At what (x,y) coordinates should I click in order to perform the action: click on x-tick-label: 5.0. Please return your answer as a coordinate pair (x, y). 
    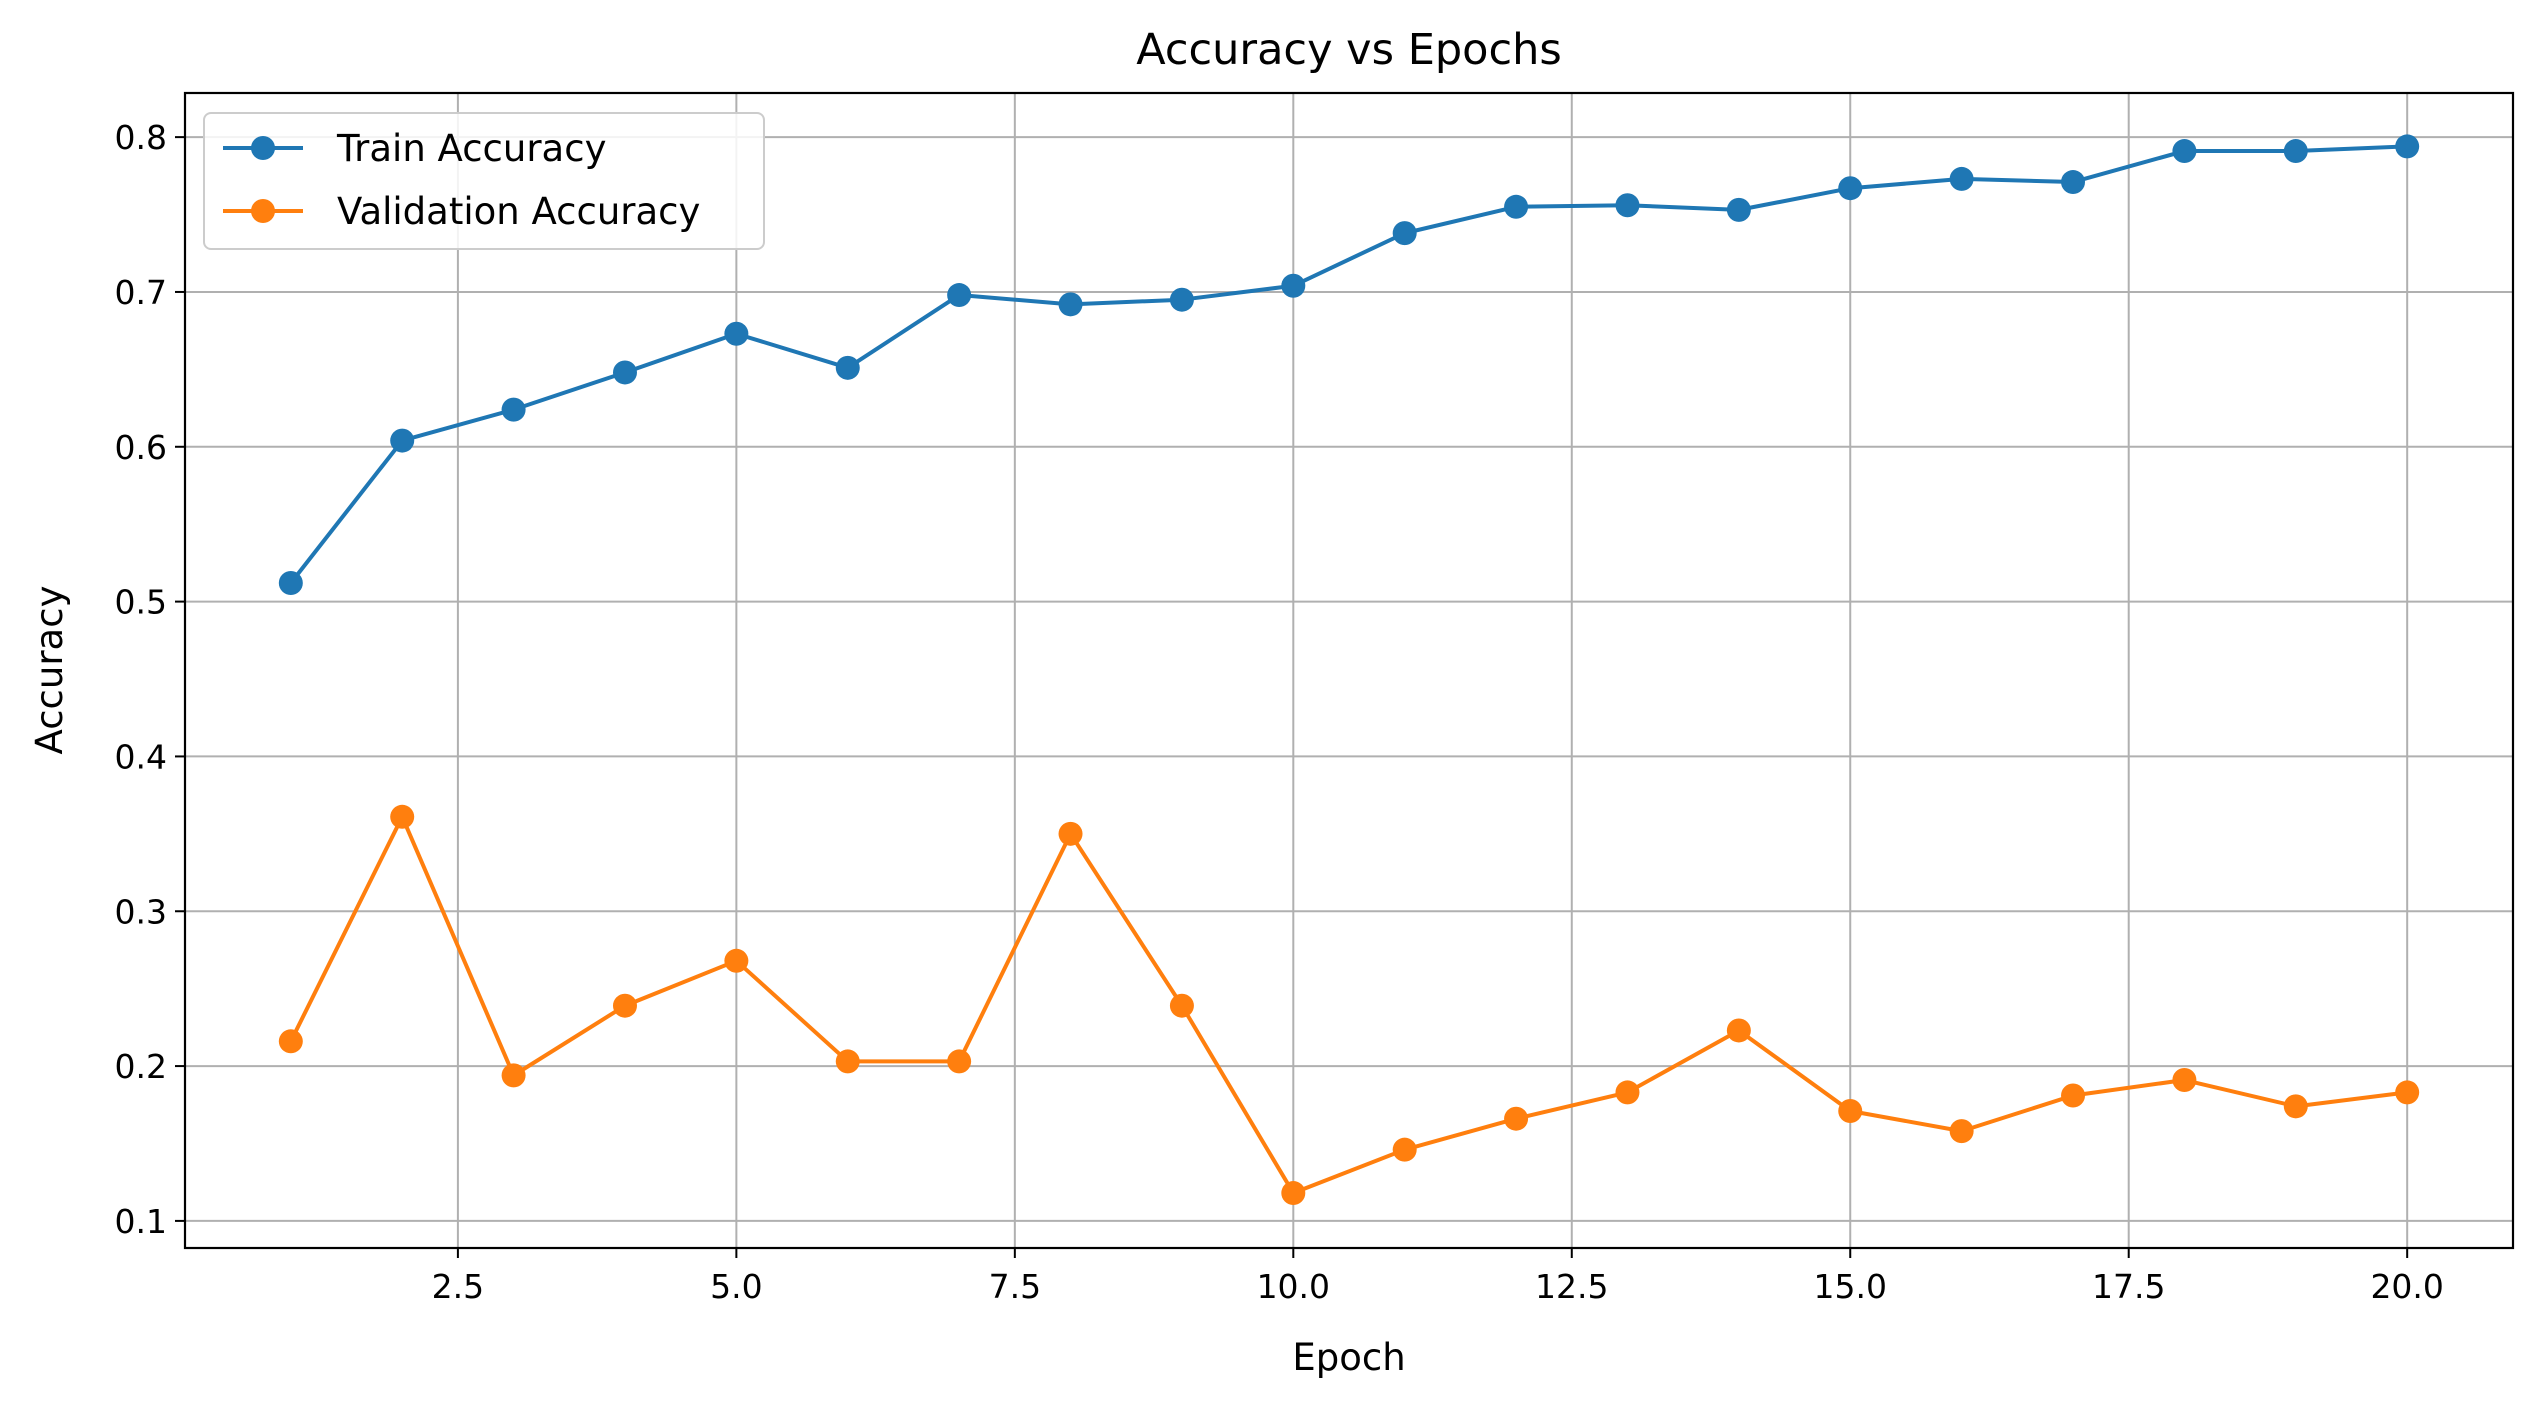
    Looking at the image, I should click on (736, 1286).